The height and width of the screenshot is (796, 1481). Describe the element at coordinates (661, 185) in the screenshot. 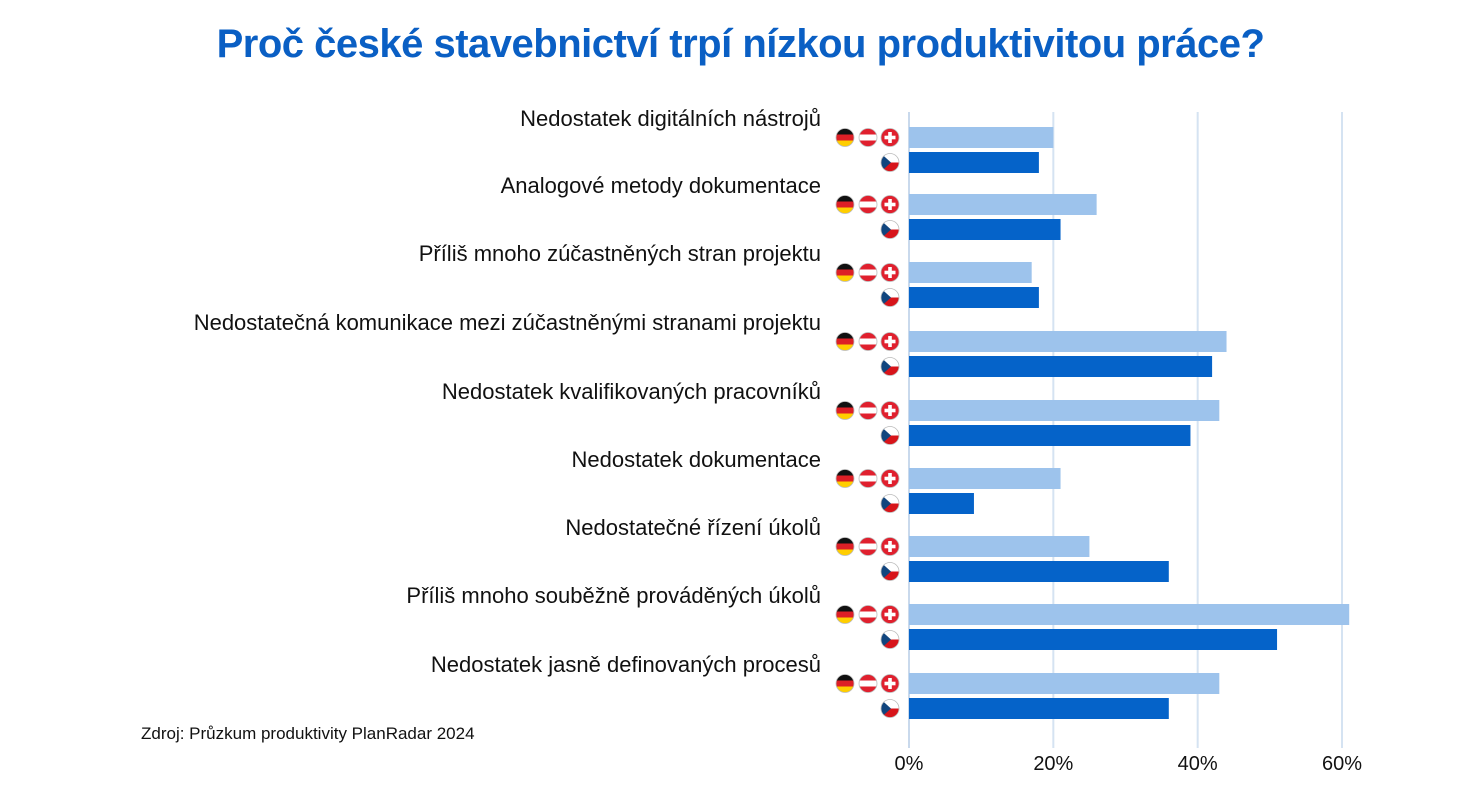

I see `category-label: Analogové metody dokumentace` at that location.